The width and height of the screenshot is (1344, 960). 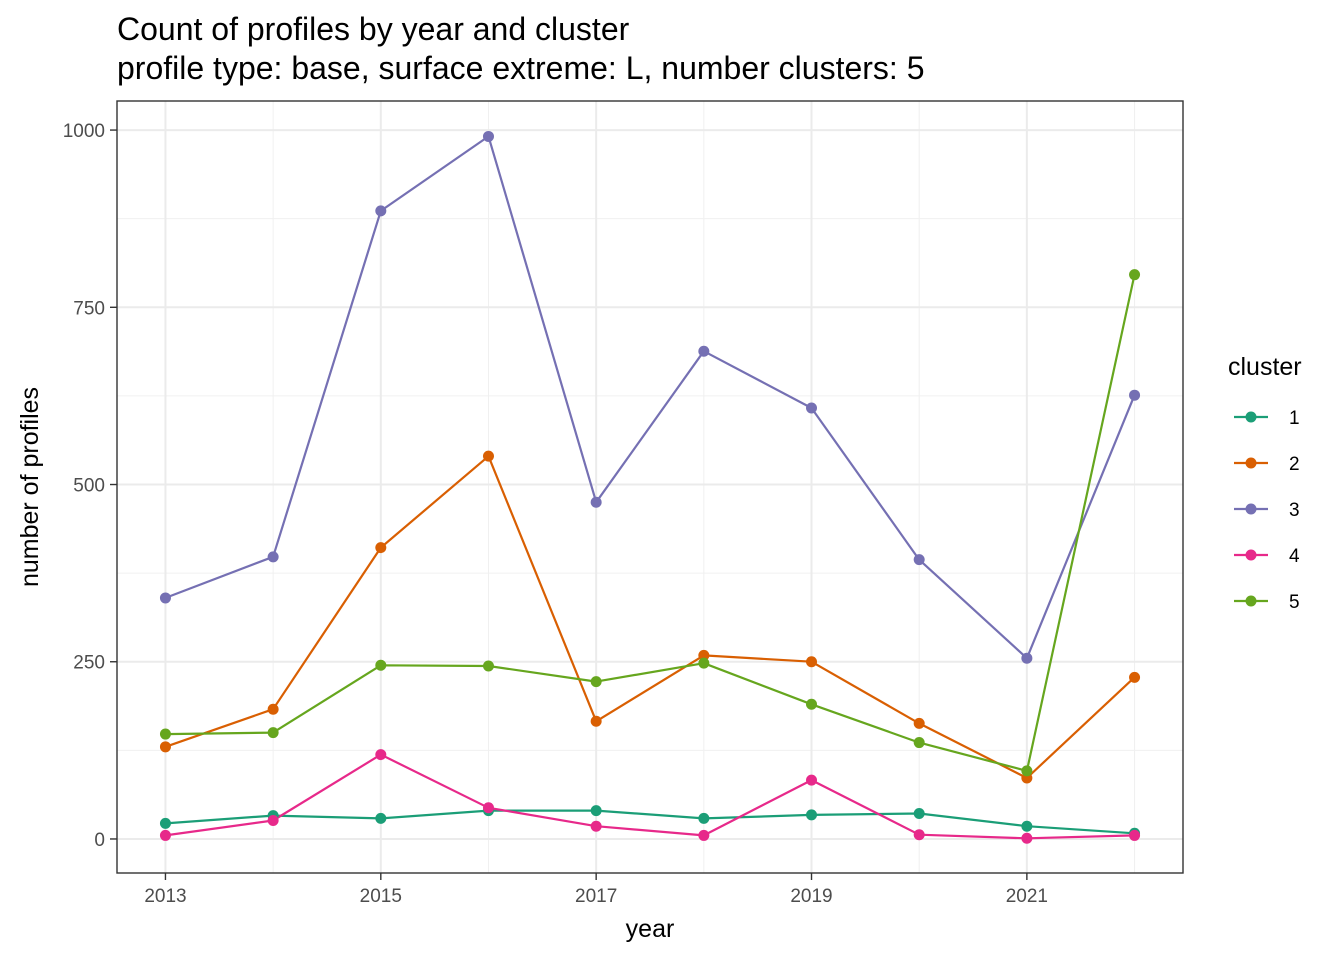 I want to click on y-axis-title: number of profiles, so click(x=30, y=487).